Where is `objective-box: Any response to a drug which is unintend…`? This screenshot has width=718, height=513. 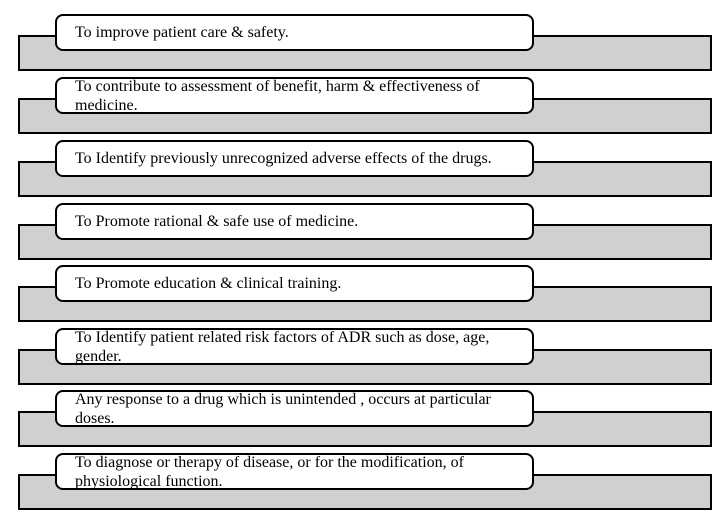 objective-box: Any response to a drug which is unintend… is located at coordinates (294, 408).